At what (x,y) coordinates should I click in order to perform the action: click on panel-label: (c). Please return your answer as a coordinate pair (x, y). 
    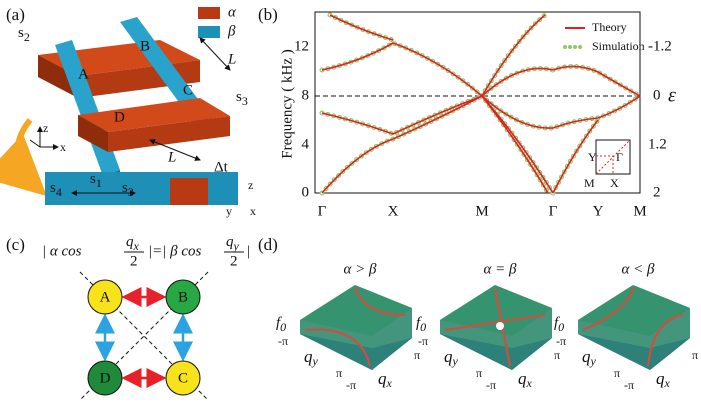
    Looking at the image, I should click on (15, 244).